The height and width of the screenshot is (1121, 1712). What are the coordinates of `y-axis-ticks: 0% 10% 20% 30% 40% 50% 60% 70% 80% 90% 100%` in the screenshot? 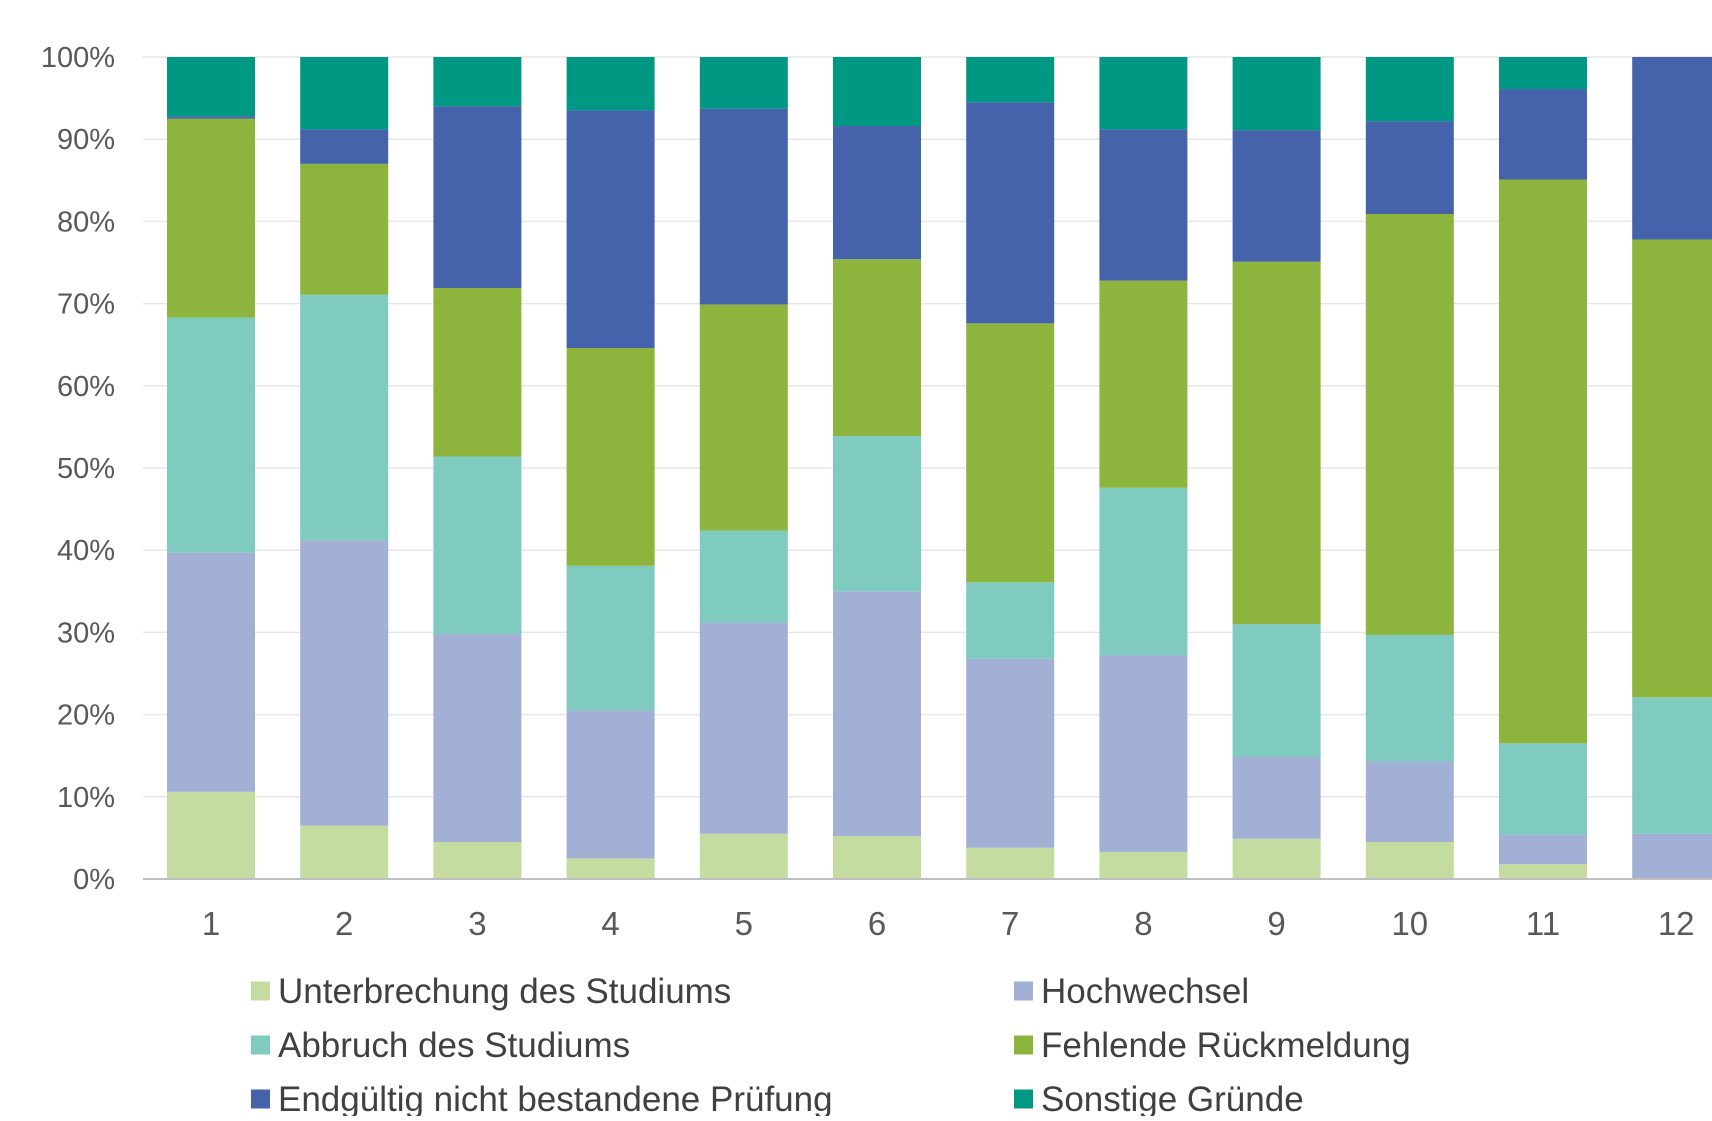 It's located at (78, 469).